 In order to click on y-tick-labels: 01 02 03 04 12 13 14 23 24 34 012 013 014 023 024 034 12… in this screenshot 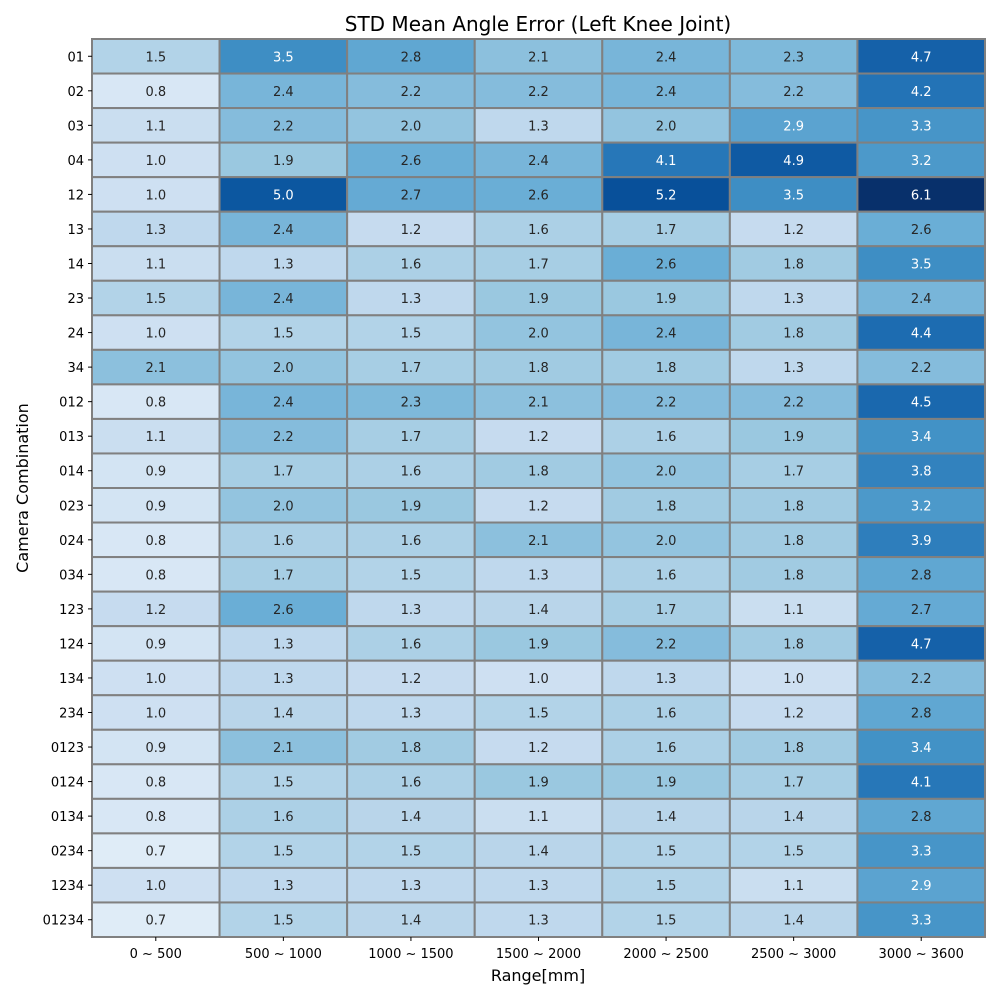, I will do `click(67, 489)`.